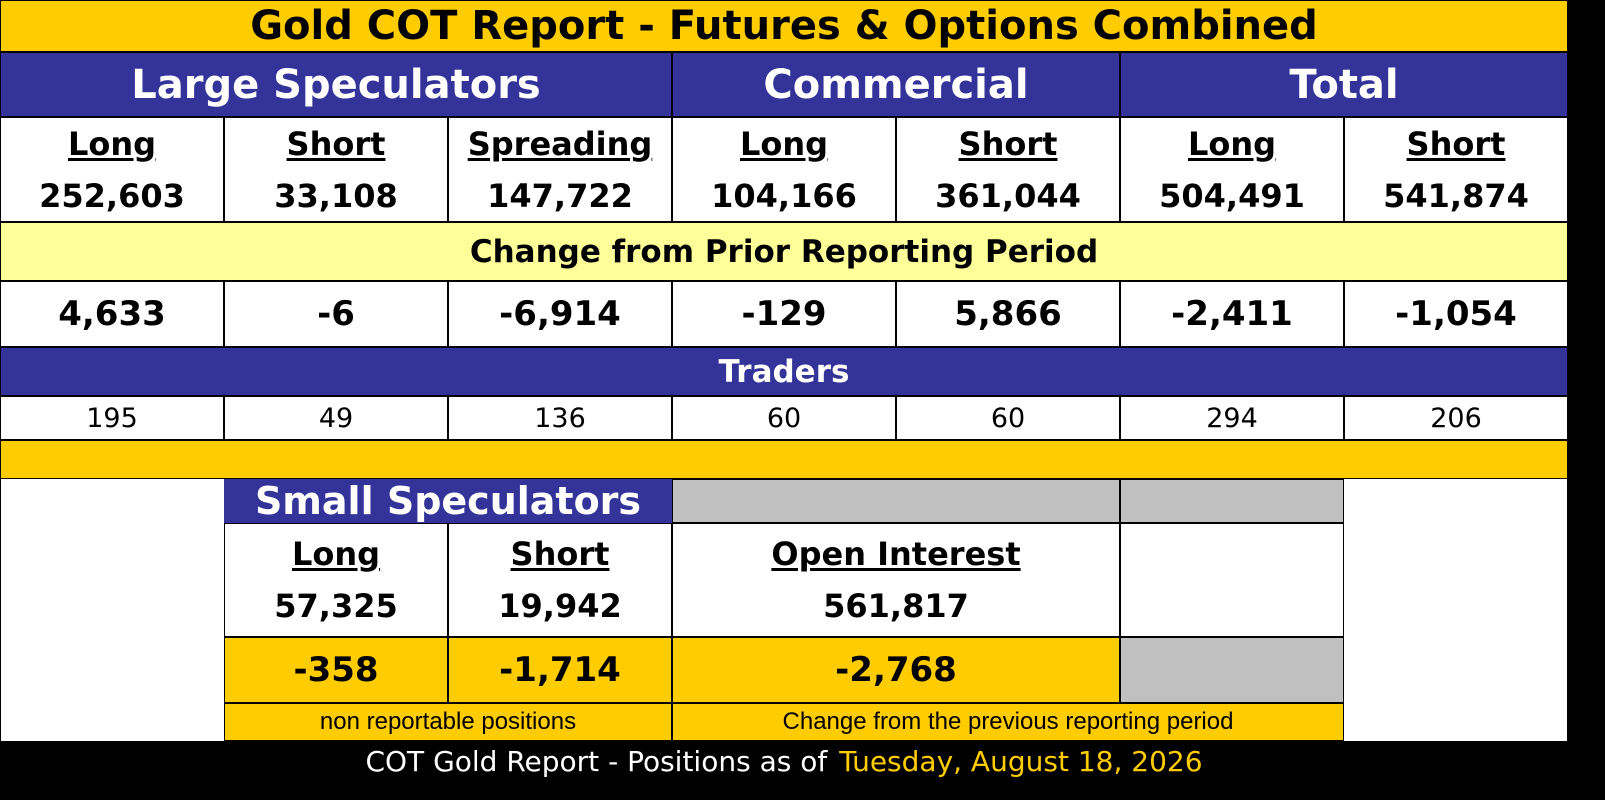 This screenshot has height=800, width=1605. I want to click on traders-count: 49, so click(336, 418).